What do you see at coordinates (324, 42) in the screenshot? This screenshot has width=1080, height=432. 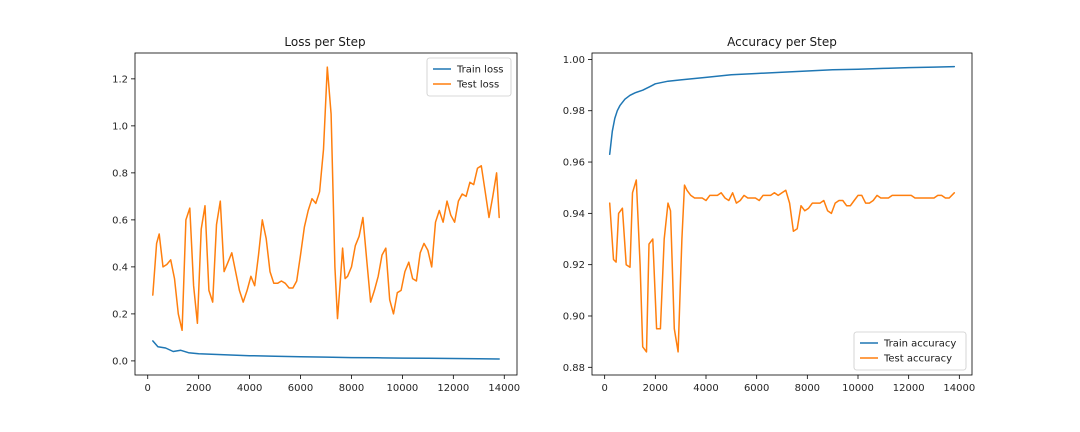 I see `loss-chart-title: Loss per Step` at bounding box center [324, 42].